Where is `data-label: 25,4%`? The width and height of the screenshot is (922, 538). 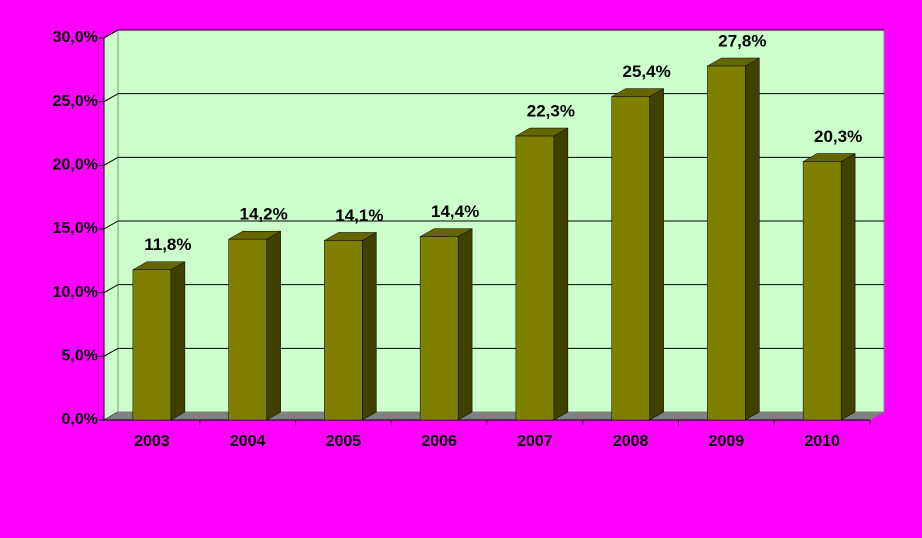 data-label: 25,4% is located at coordinates (647, 71).